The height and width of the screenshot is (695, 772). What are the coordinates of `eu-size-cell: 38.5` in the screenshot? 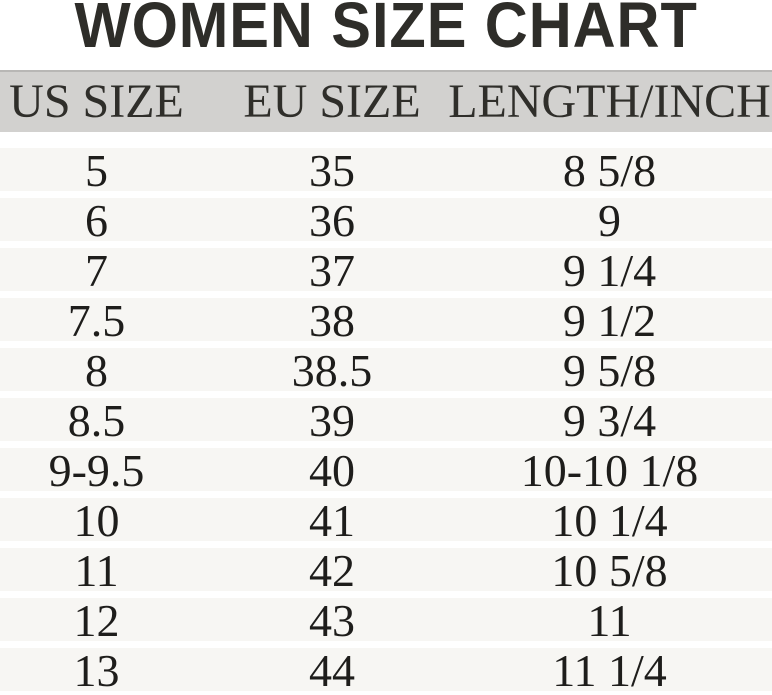 It's located at (332, 370).